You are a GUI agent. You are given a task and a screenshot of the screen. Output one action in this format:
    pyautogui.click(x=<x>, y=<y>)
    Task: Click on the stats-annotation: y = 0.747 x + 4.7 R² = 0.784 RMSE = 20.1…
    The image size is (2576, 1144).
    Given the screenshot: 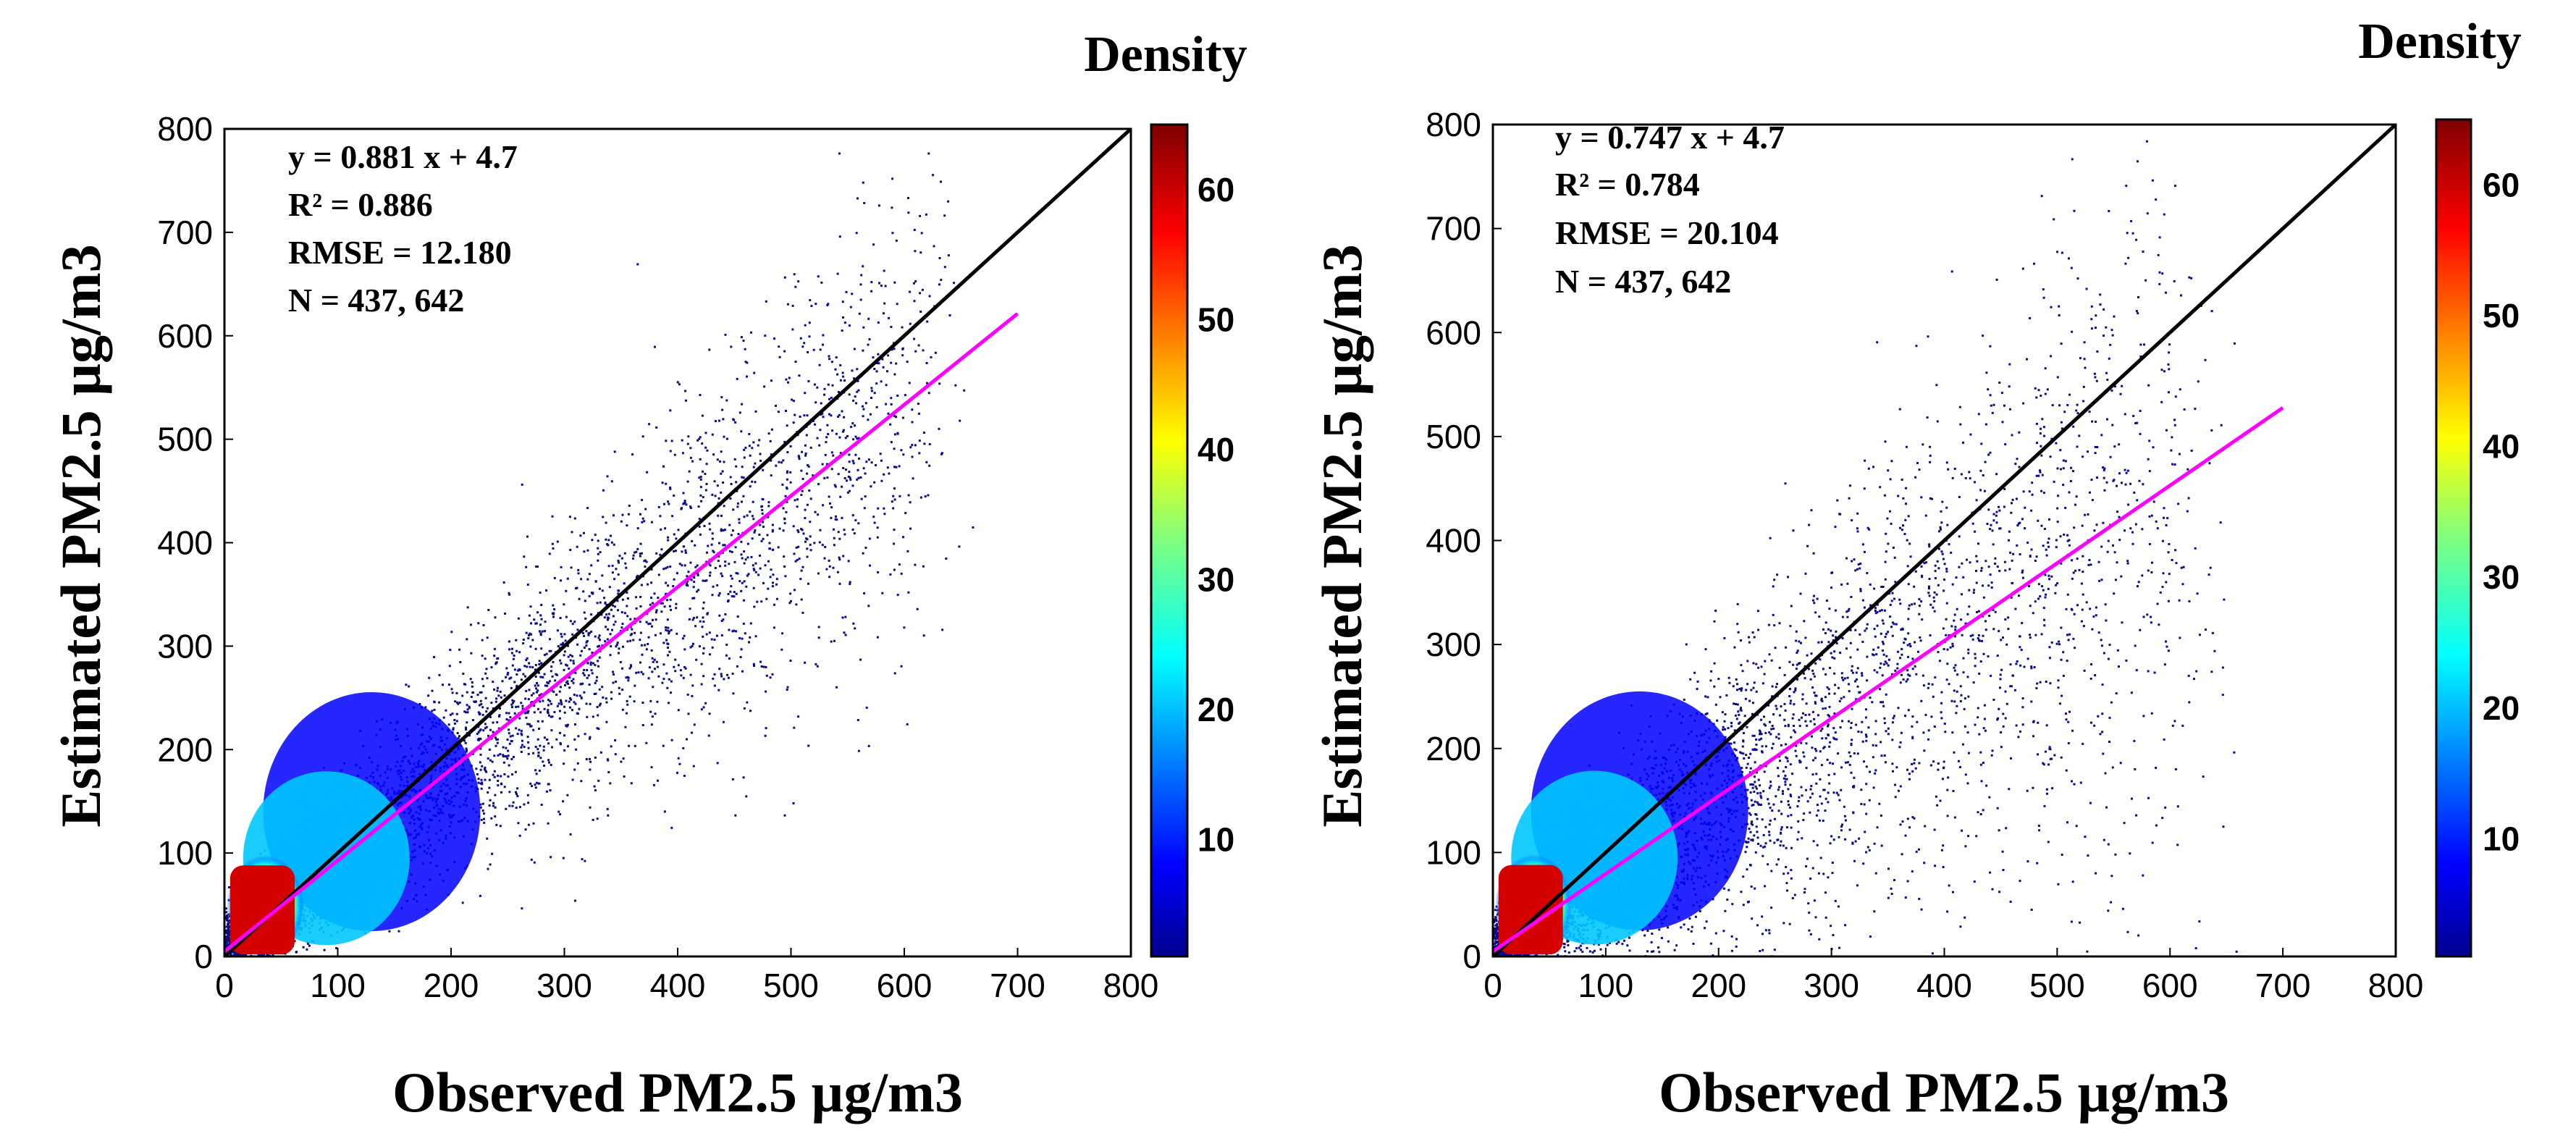 What is the action you would take?
    pyautogui.click(x=1670, y=209)
    